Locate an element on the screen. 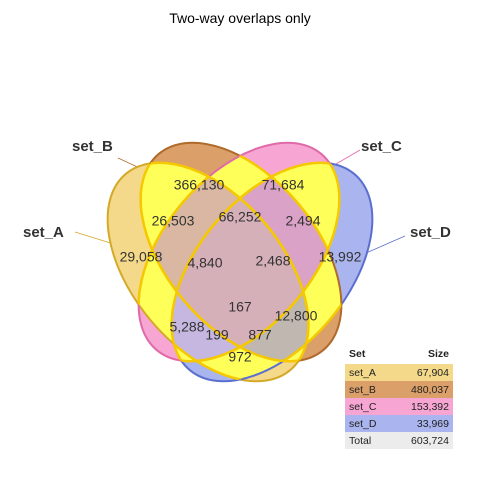 This screenshot has height=480, width=480. region-count-bd: 12,800 is located at coordinates (296, 316).